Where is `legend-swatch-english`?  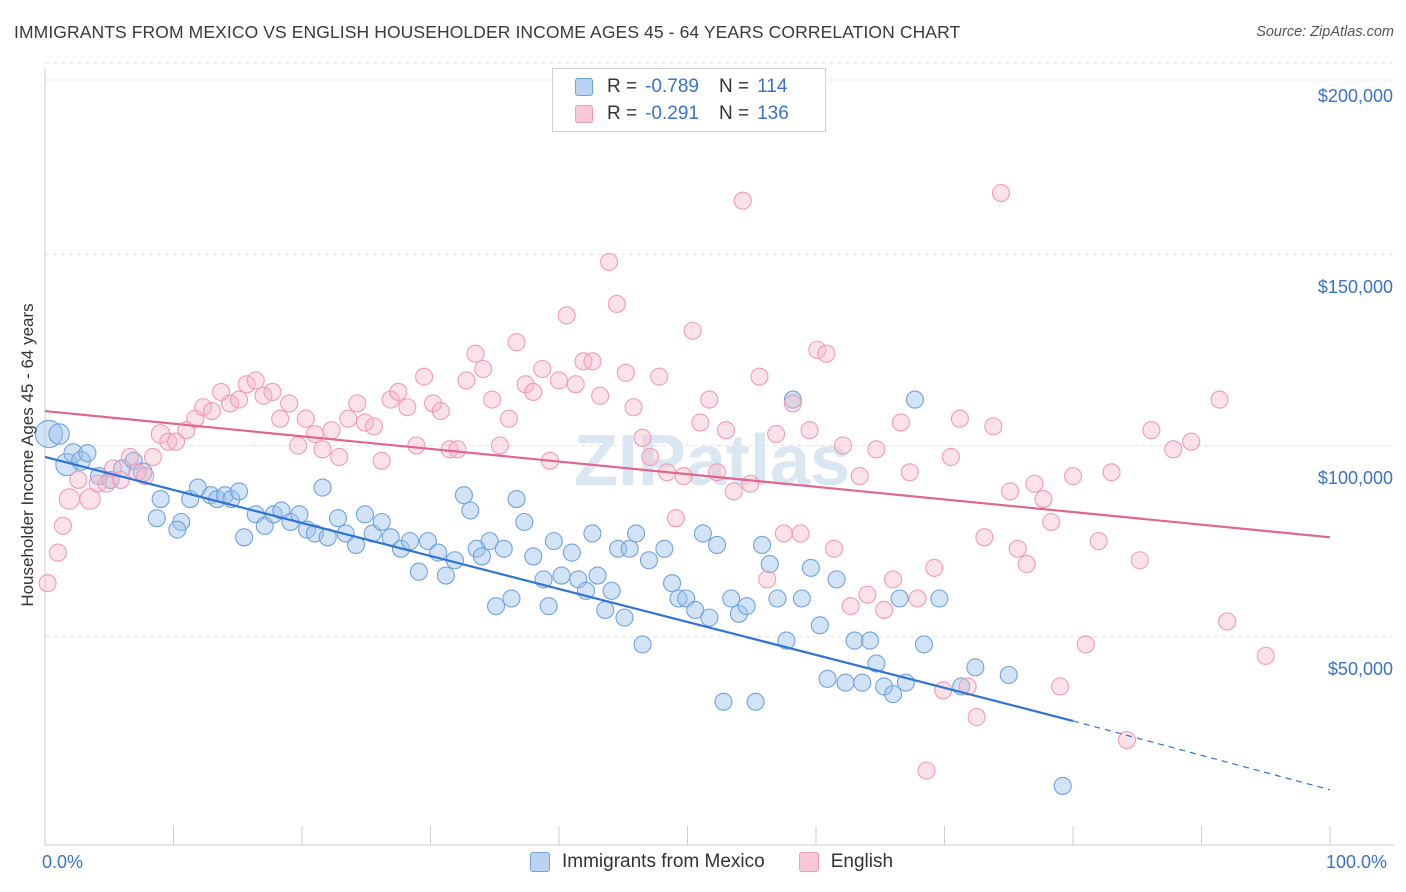 legend-swatch-english is located at coordinates (808, 862).